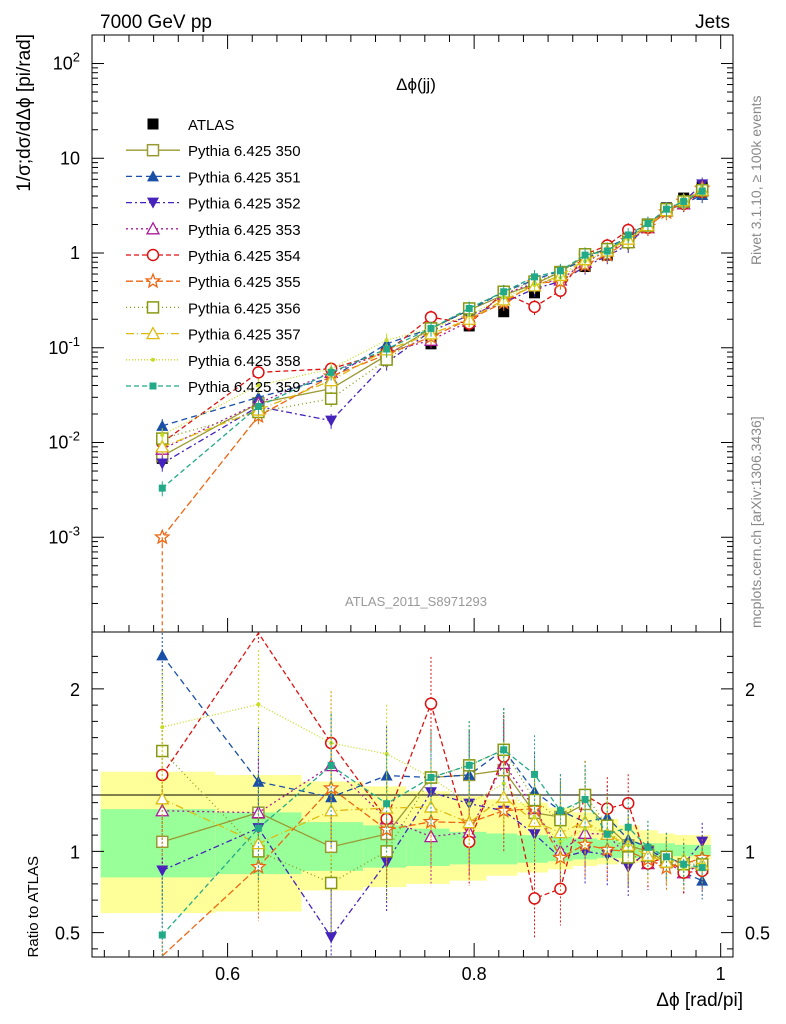 The width and height of the screenshot is (786, 1024). What do you see at coordinates (33, 906) in the screenshot?
I see `ratio-y-axis-label: Ratio to ATLAS` at bounding box center [33, 906].